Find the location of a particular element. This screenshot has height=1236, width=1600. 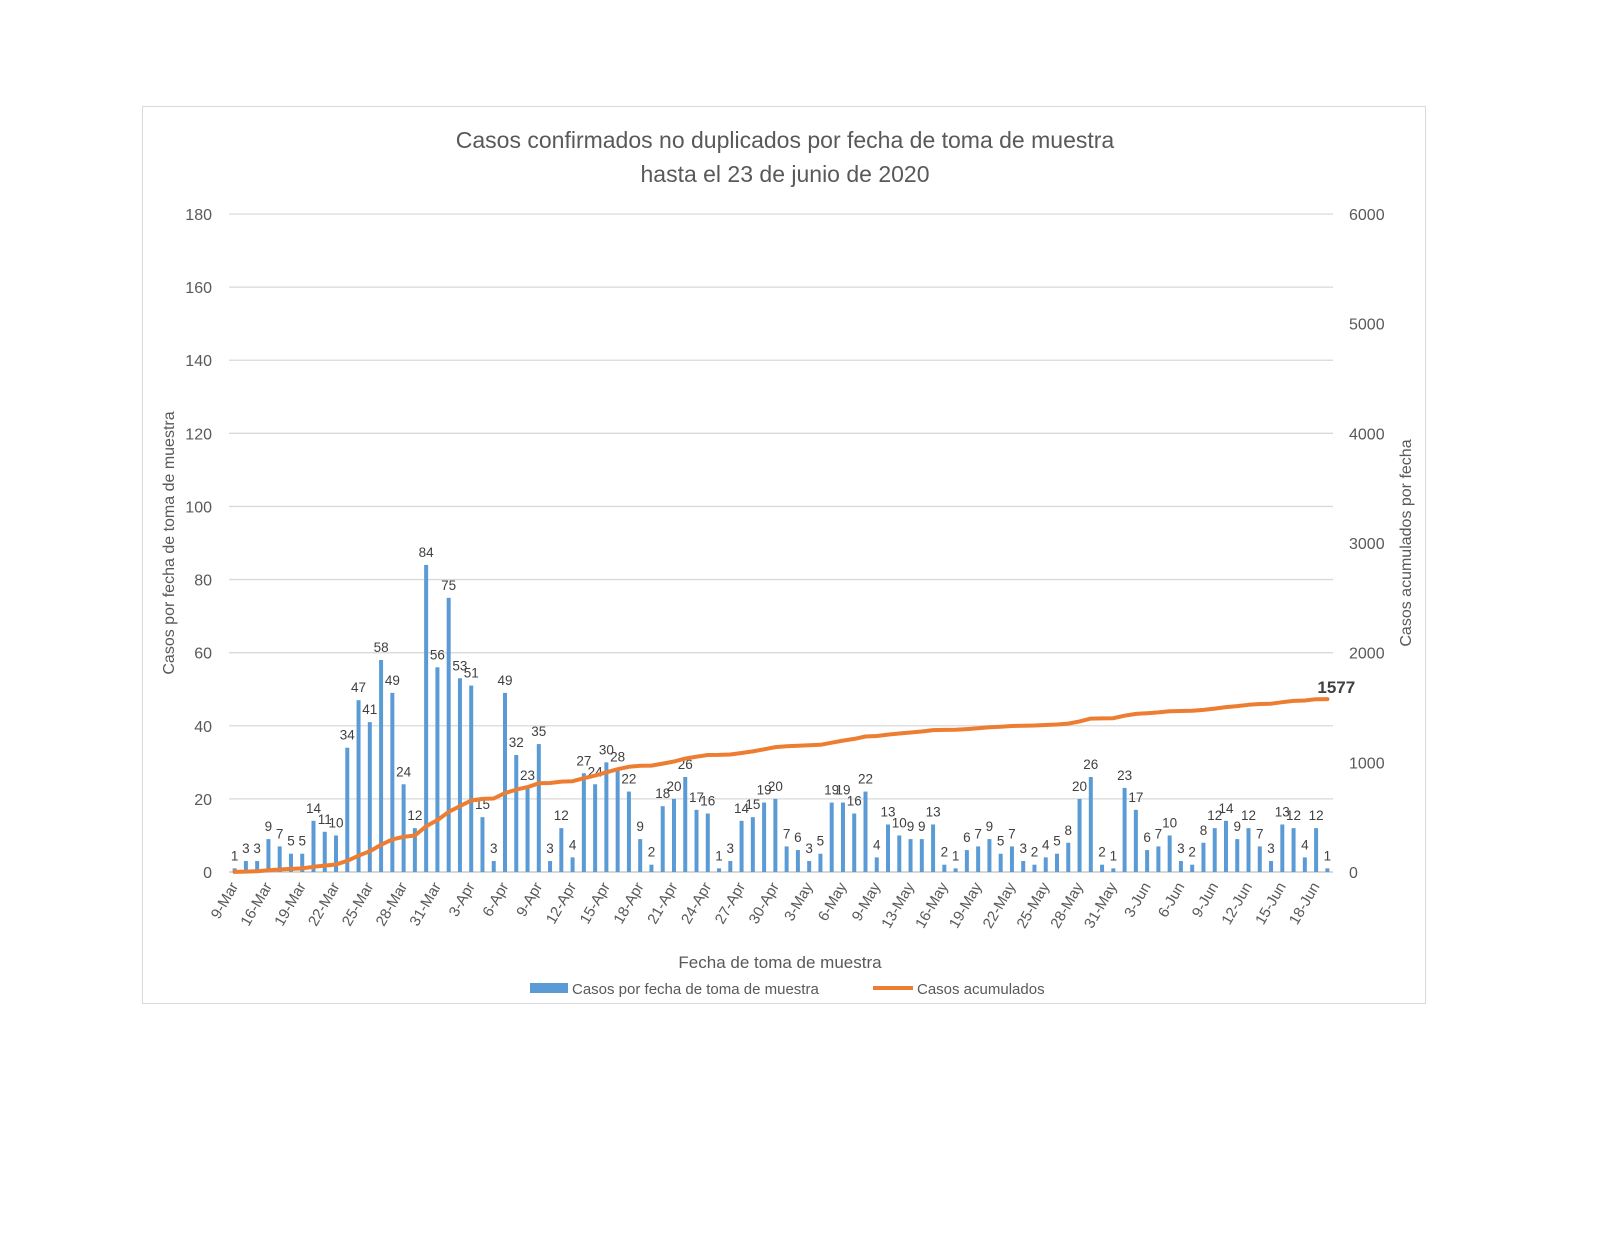

bar-value-label: 23 is located at coordinates (527, 775).